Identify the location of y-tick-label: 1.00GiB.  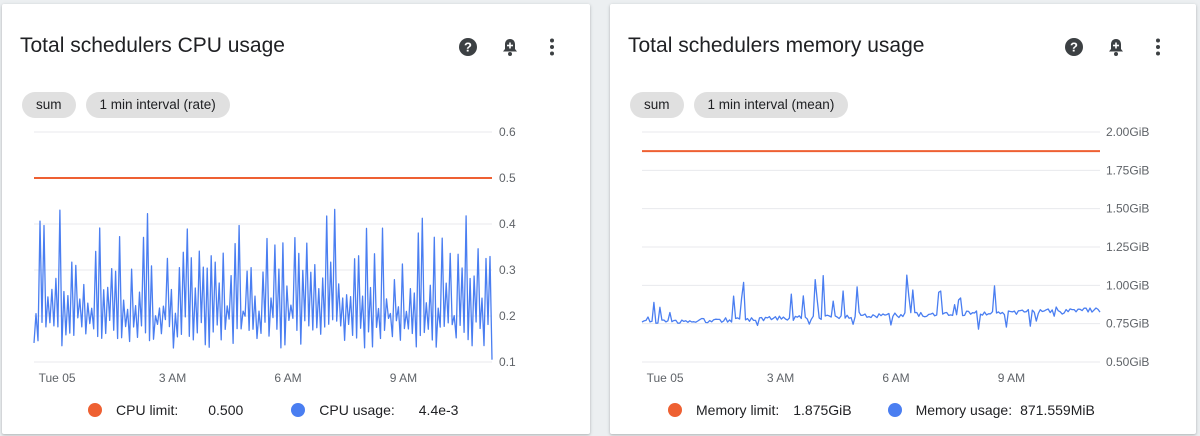
(1127, 285).